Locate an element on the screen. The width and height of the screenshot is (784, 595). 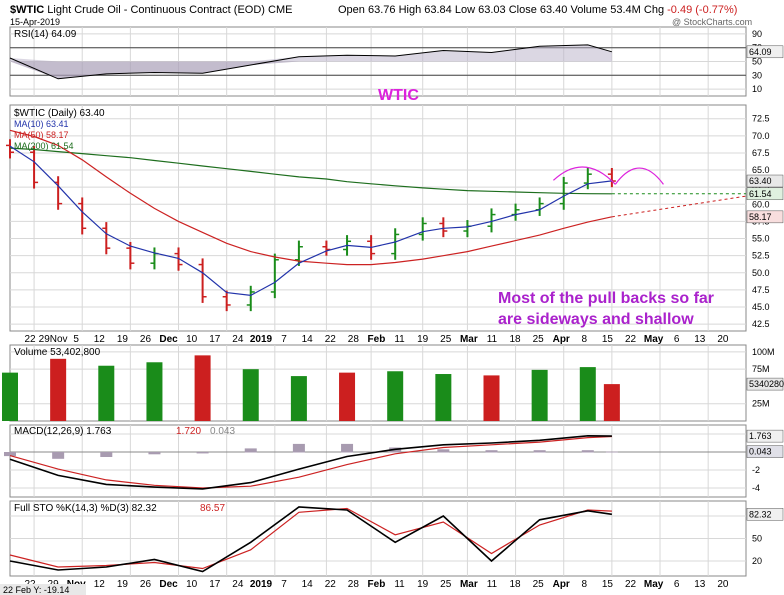
close-value: 63.40 is located at coordinates (553, 10).